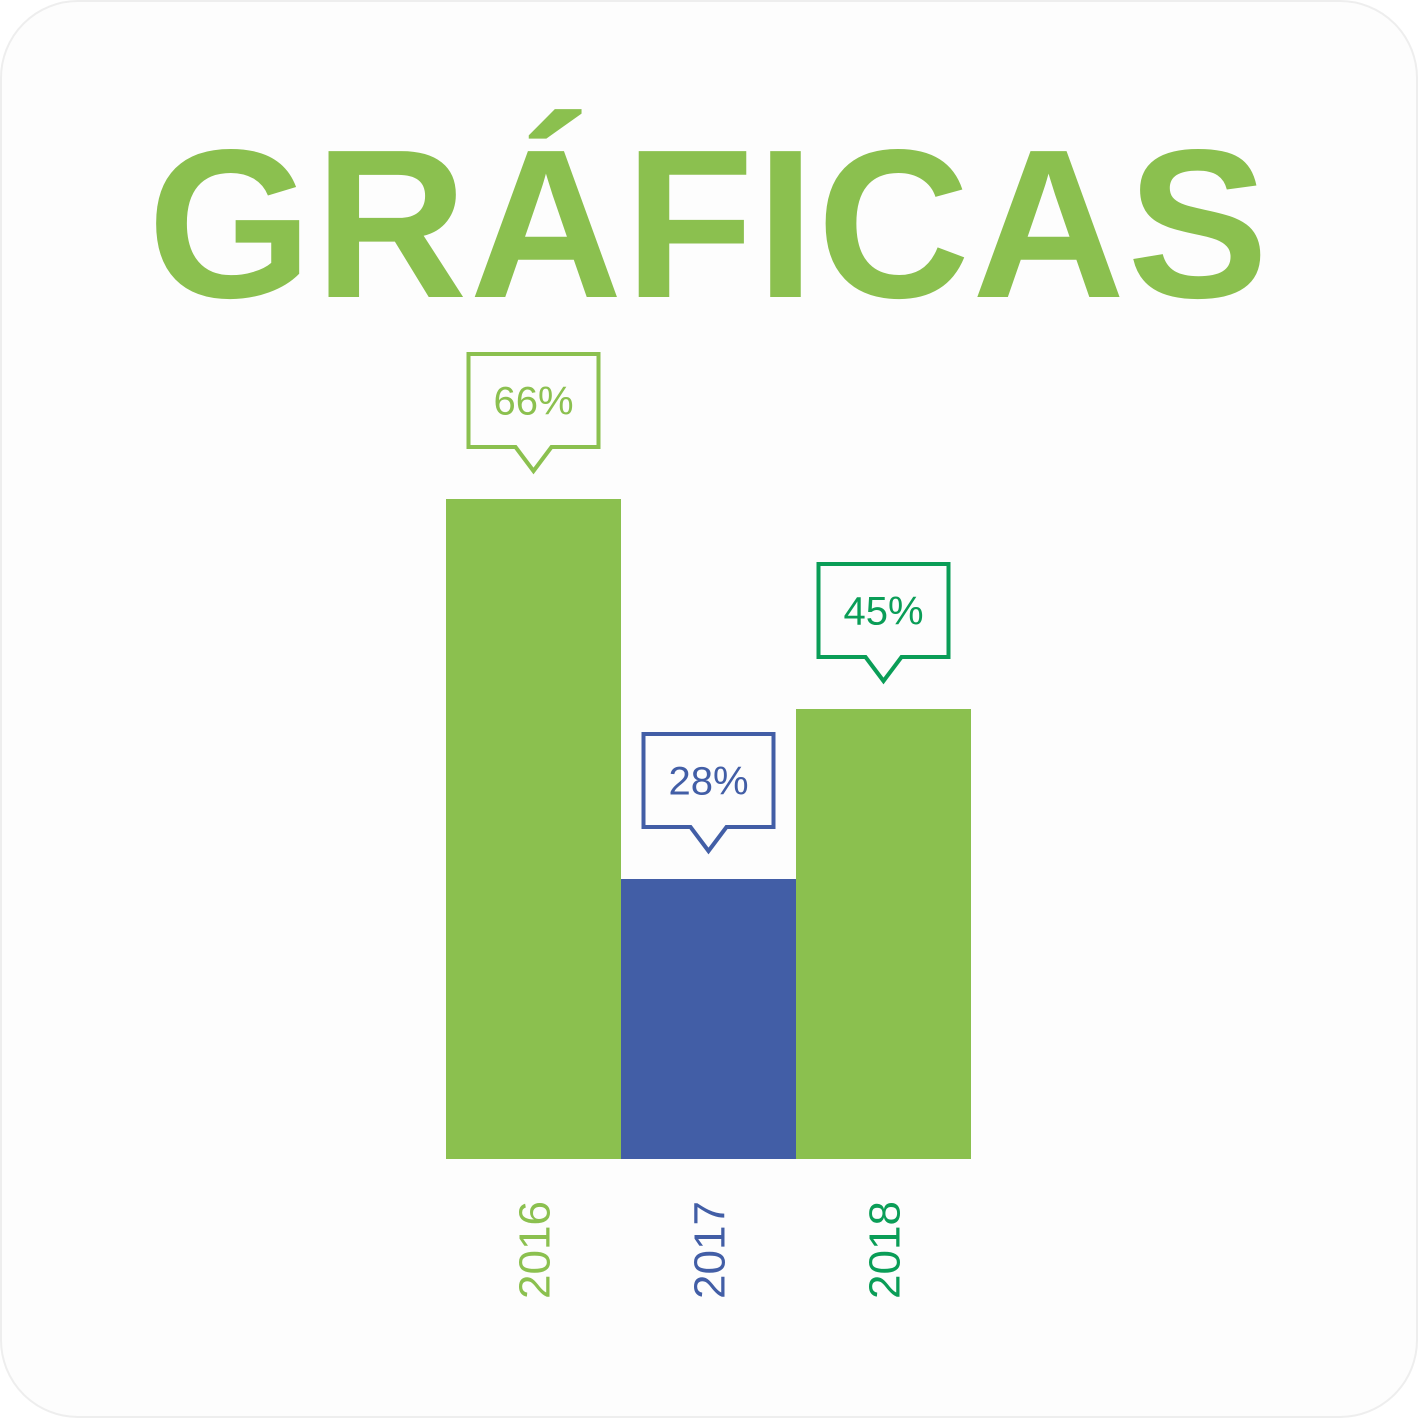 The width and height of the screenshot is (1418, 1418). I want to click on x-tick-label-2018: 2018, so click(885, 1250).